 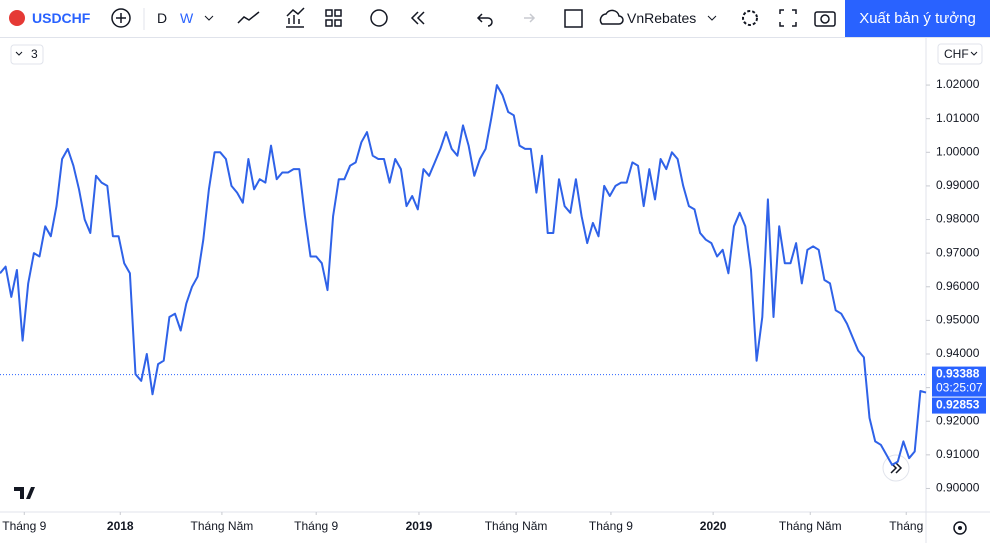 I want to click on countdown: 03:25:07, so click(x=959, y=388).